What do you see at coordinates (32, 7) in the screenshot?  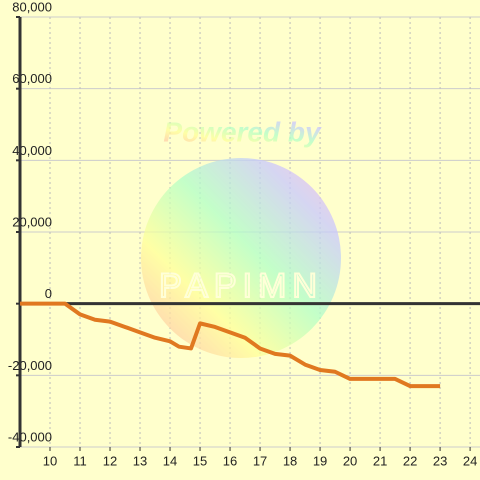 I see `y-tick-label: 80,000` at bounding box center [32, 7].